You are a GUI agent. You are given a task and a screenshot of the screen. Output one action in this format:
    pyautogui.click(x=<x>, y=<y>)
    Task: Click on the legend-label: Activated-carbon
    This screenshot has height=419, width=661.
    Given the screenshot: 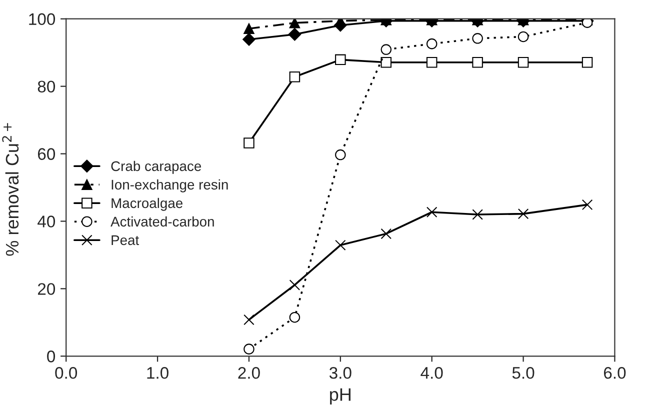 What is the action you would take?
    pyautogui.click(x=162, y=221)
    